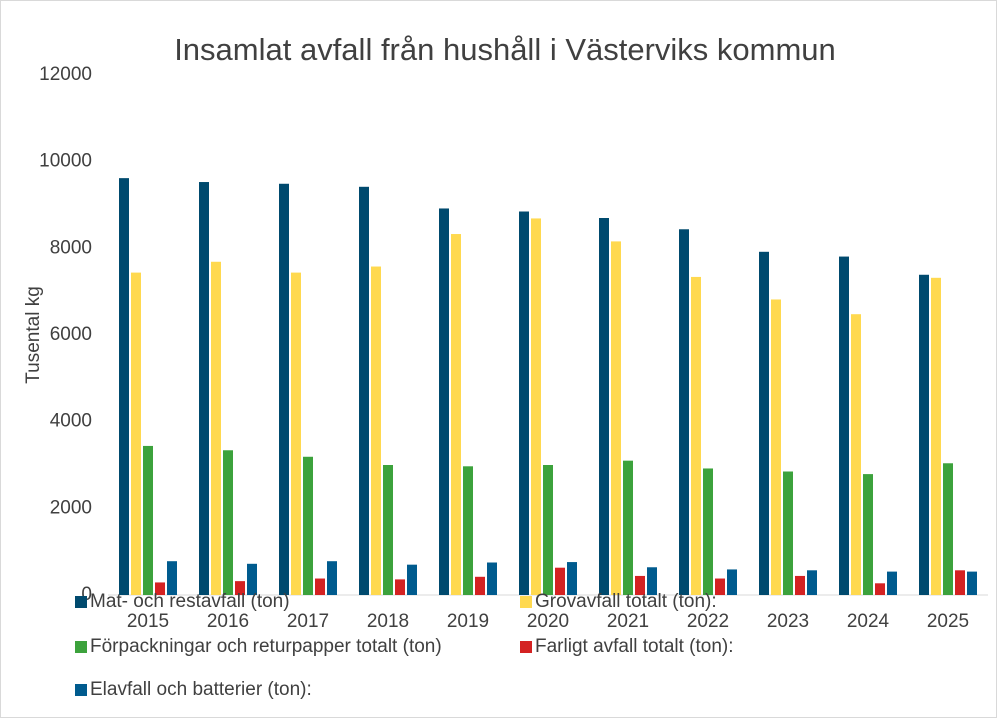 This screenshot has height=724, width=998. Describe the element at coordinates (308, 621) in the screenshot. I see `x-tick-label: 2017` at that location.